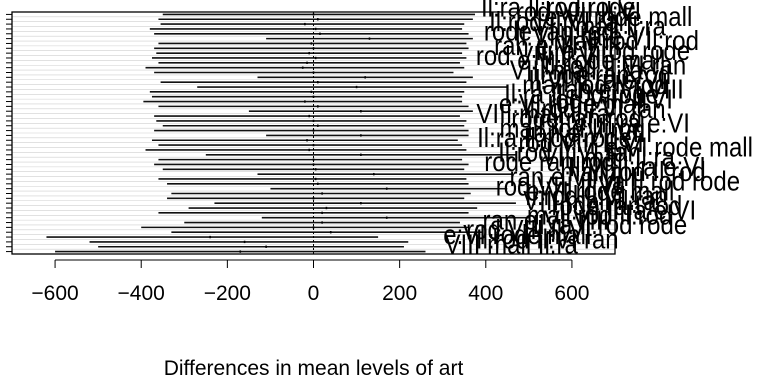 Image resolution: width=778 pixels, height=383 pixels. I want to click on x-tick-label: 600, so click(571, 293).